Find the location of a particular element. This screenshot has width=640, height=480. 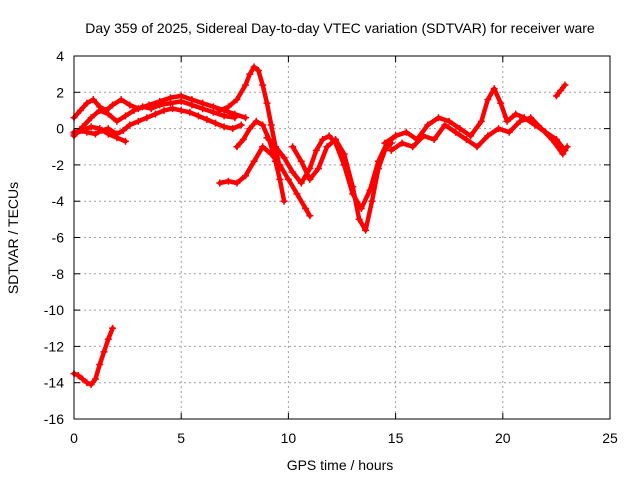

y-tick-label: -2 is located at coordinates (58, 165).